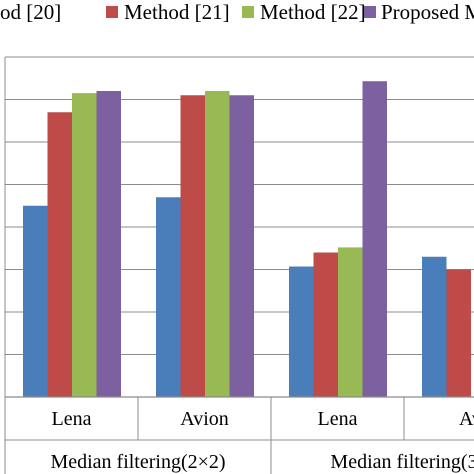 The image size is (474, 474). Describe the element at coordinates (137, 462) in the screenshot. I see `group-label: Median filtering(2×2)` at that location.